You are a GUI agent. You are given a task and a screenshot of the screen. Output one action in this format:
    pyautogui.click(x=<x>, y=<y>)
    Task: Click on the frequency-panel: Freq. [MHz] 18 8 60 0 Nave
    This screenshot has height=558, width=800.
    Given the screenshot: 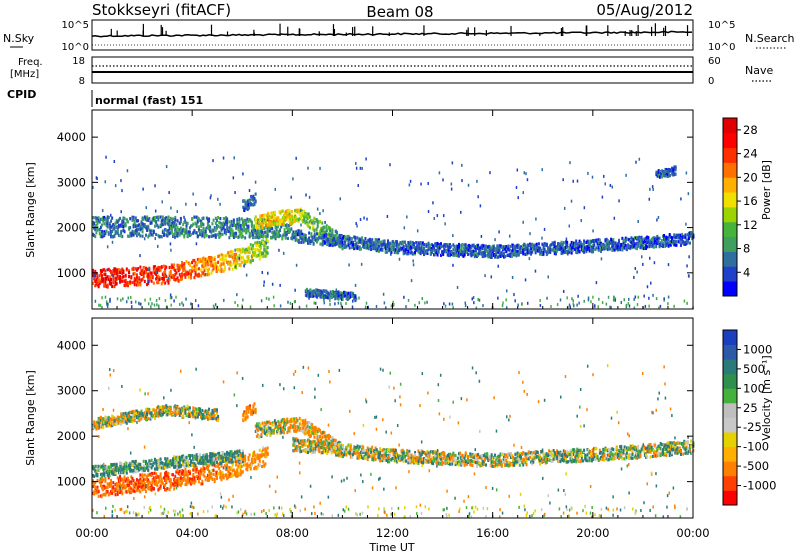 What is the action you would take?
    pyautogui.click(x=391, y=71)
    